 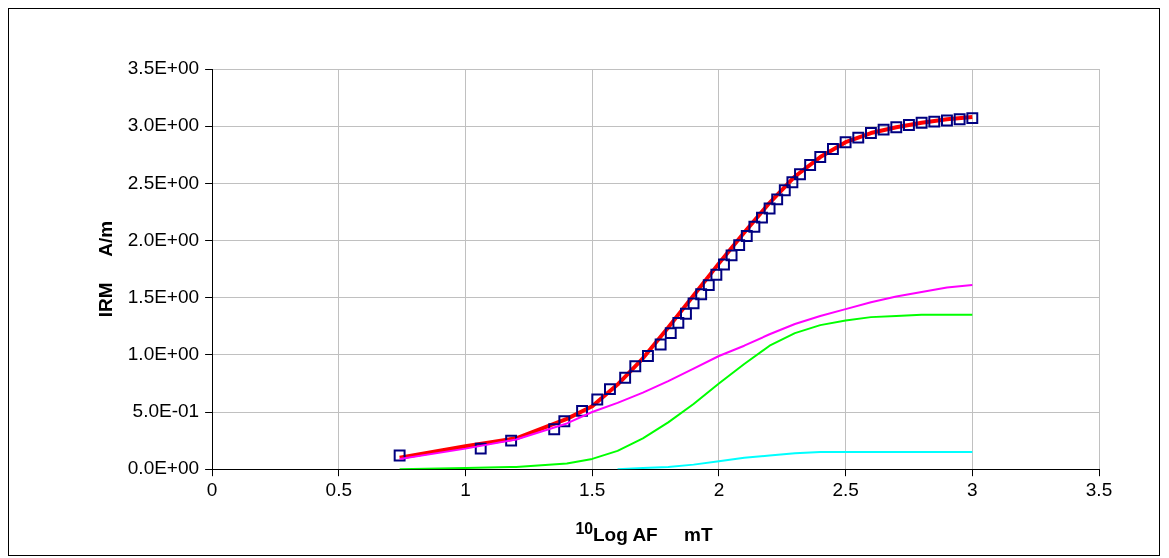 What do you see at coordinates (339, 489) in the screenshot?
I see `x-tick-label: 0.5` at bounding box center [339, 489].